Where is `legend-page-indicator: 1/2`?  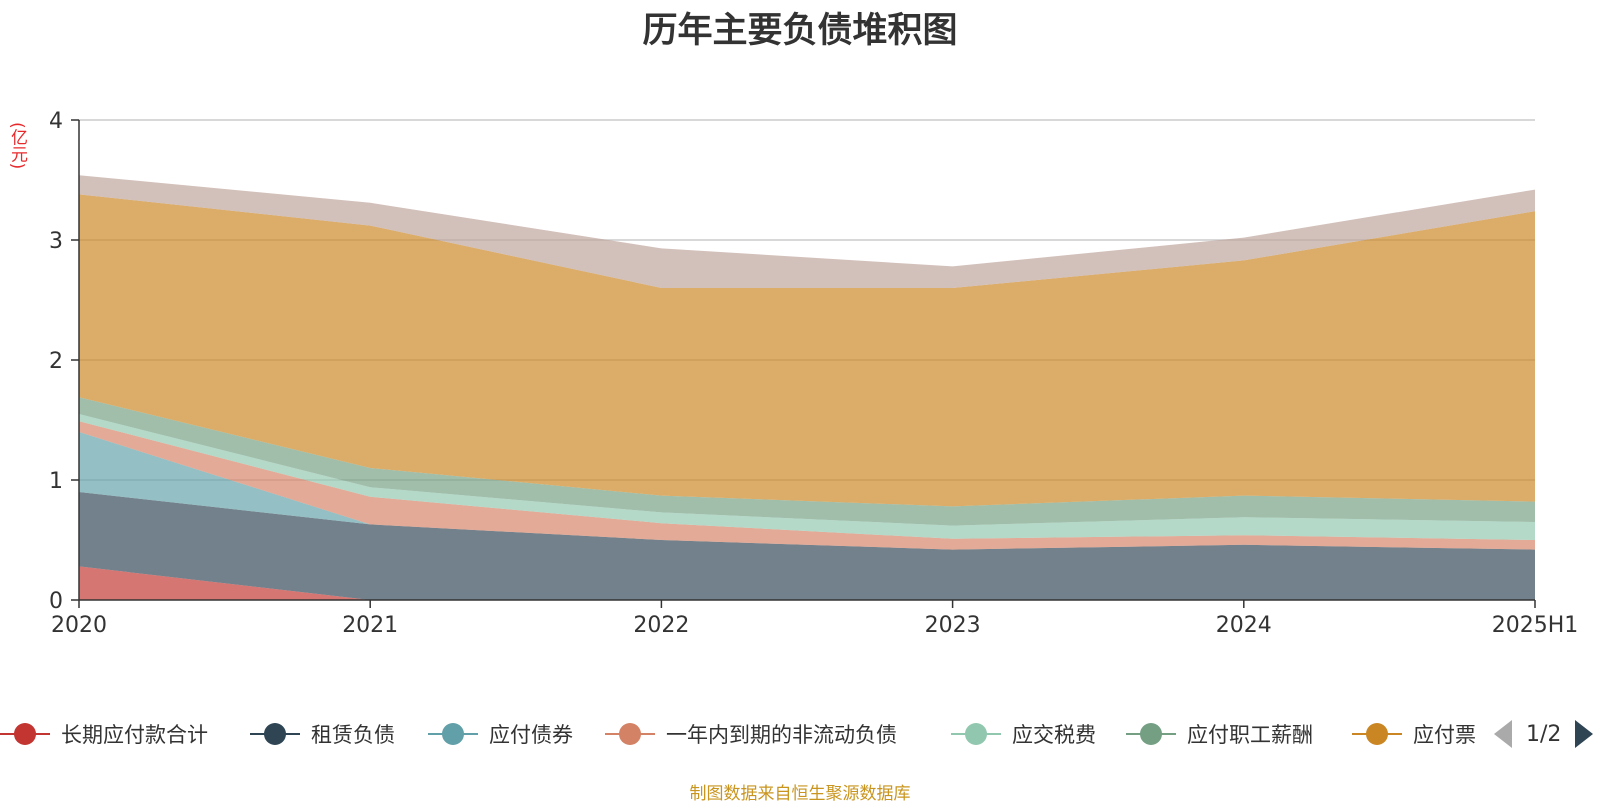
legend-page-indicator: 1/2 is located at coordinates (1544, 734).